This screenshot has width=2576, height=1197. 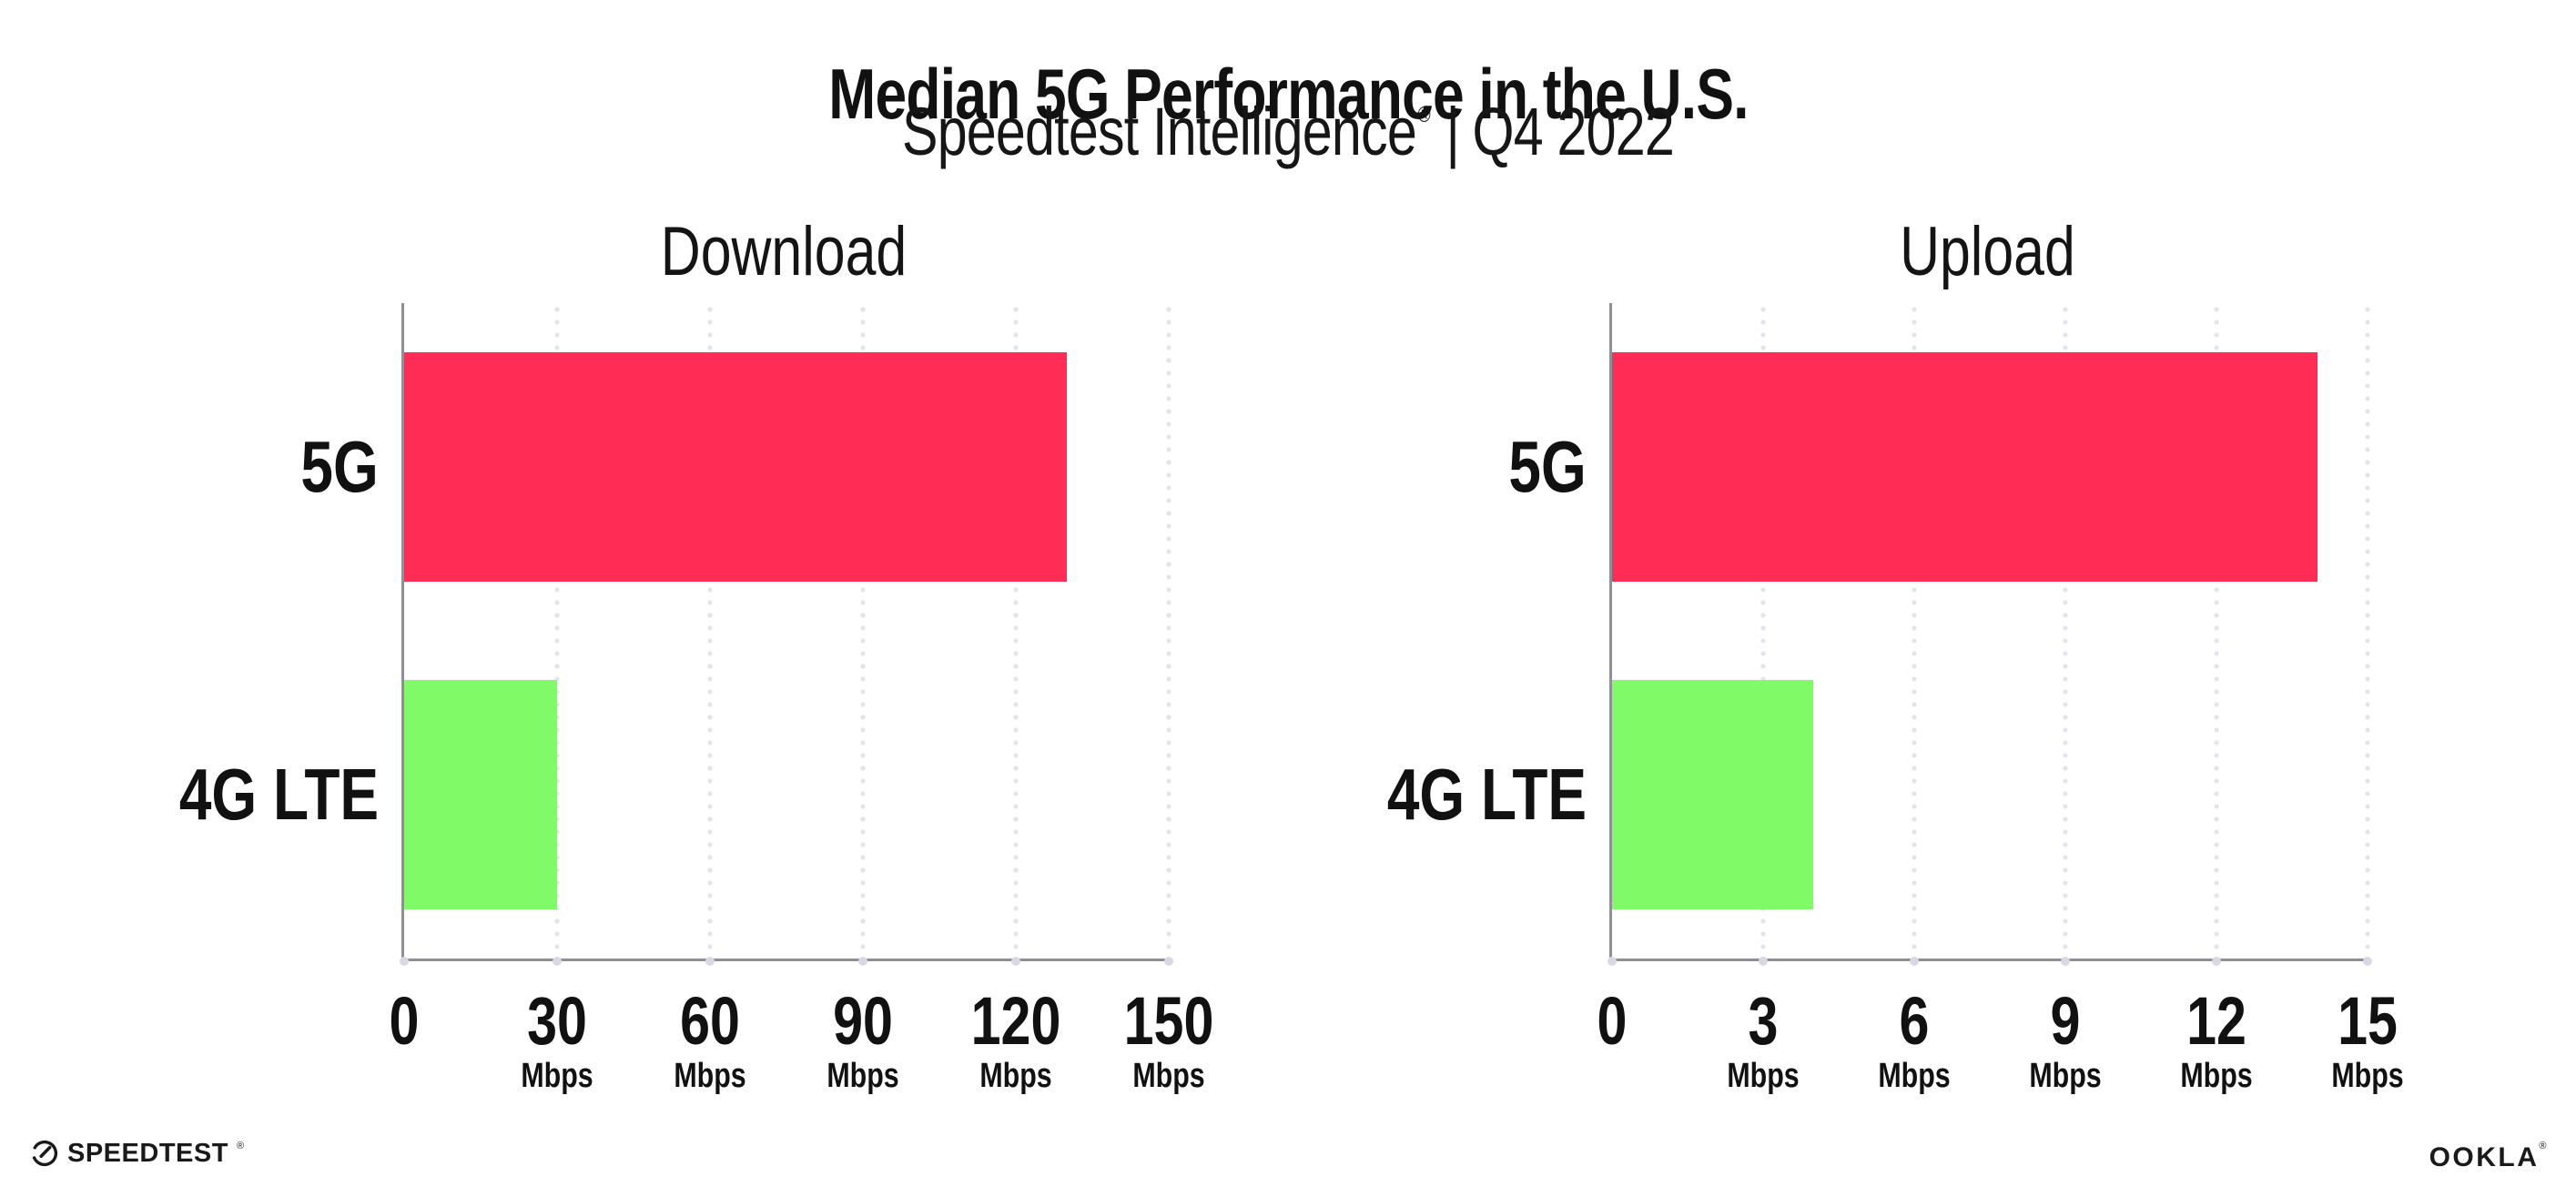 What do you see at coordinates (1015, 1021) in the screenshot?
I see `tick-value: 120` at bounding box center [1015, 1021].